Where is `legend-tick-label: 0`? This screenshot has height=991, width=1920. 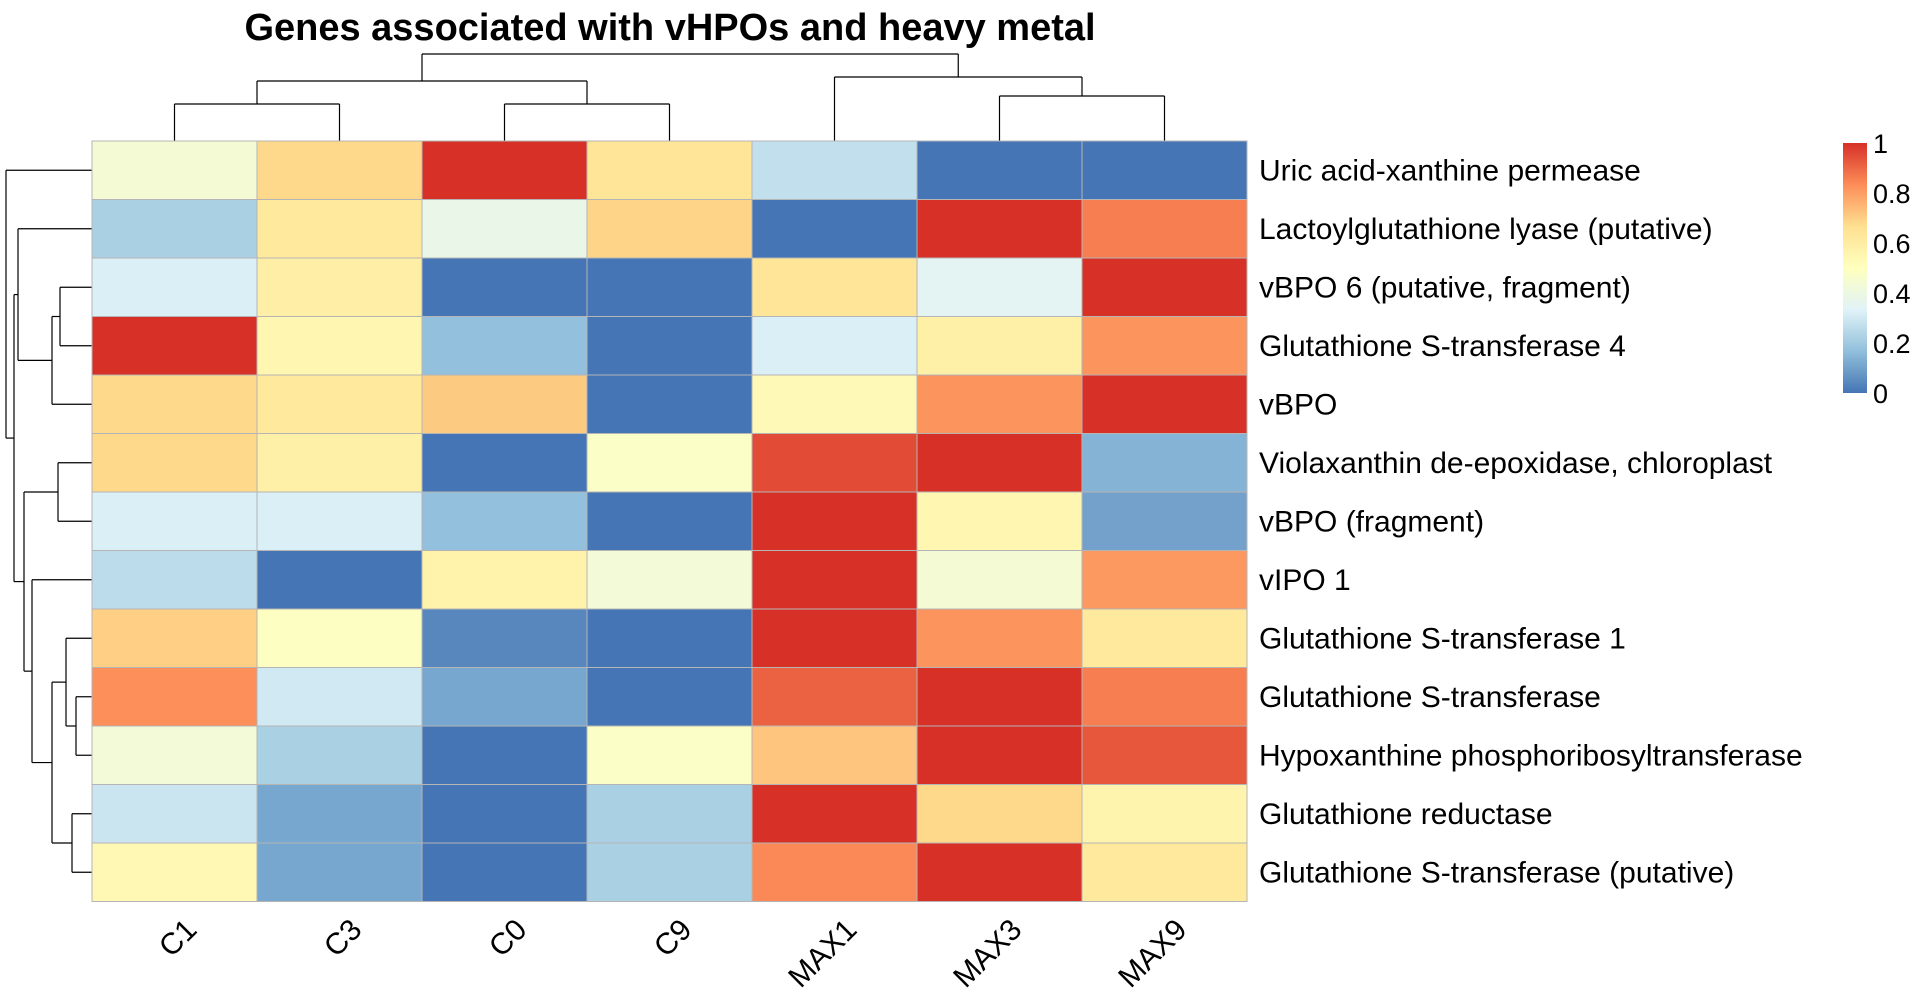 legend-tick-label: 0 is located at coordinates (1880, 394).